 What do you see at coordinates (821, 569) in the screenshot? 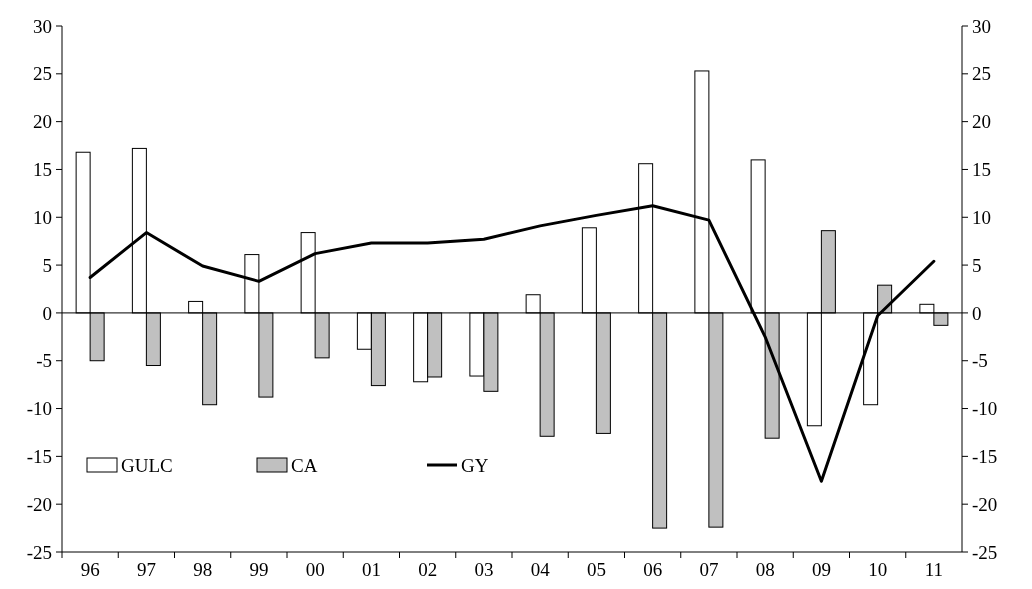
I see `x-tick-label: 09` at bounding box center [821, 569].